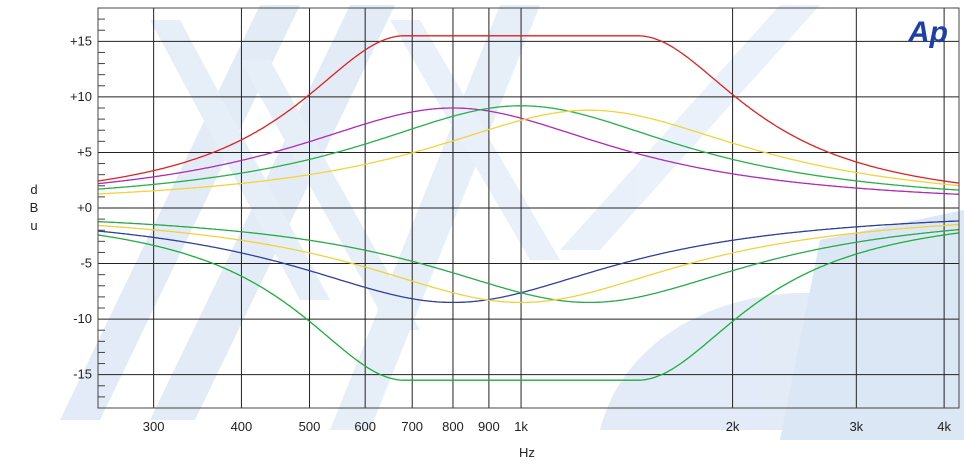 This screenshot has width=964, height=464. Describe the element at coordinates (33, 225) in the screenshot. I see `y-axis-label-letter-3: u` at that location.